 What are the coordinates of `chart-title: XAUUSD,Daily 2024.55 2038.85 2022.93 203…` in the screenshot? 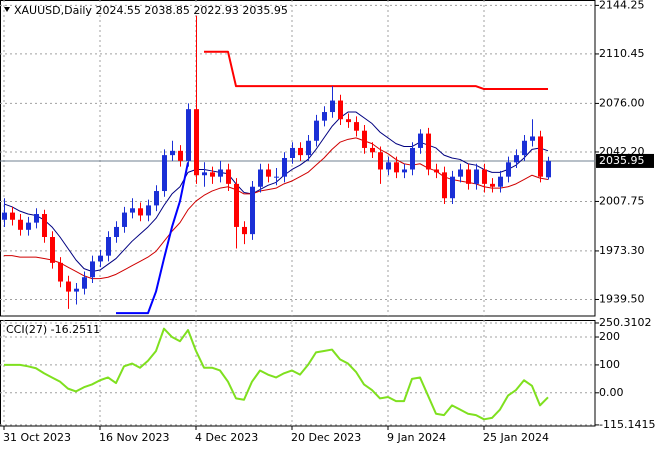 It's located at (151, 10).